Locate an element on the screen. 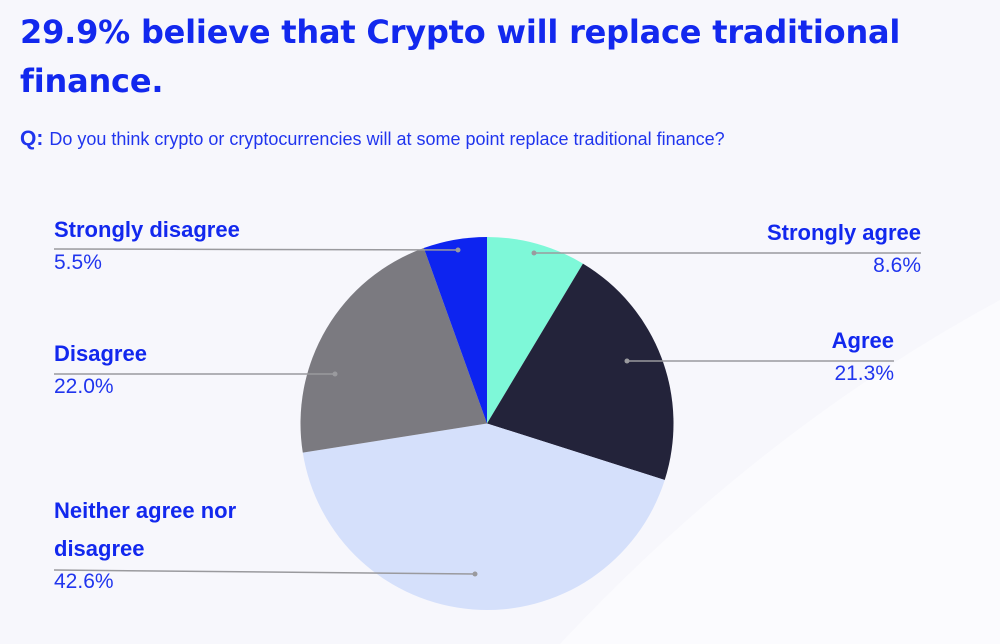  label-value: 5.5% is located at coordinates (78, 262).